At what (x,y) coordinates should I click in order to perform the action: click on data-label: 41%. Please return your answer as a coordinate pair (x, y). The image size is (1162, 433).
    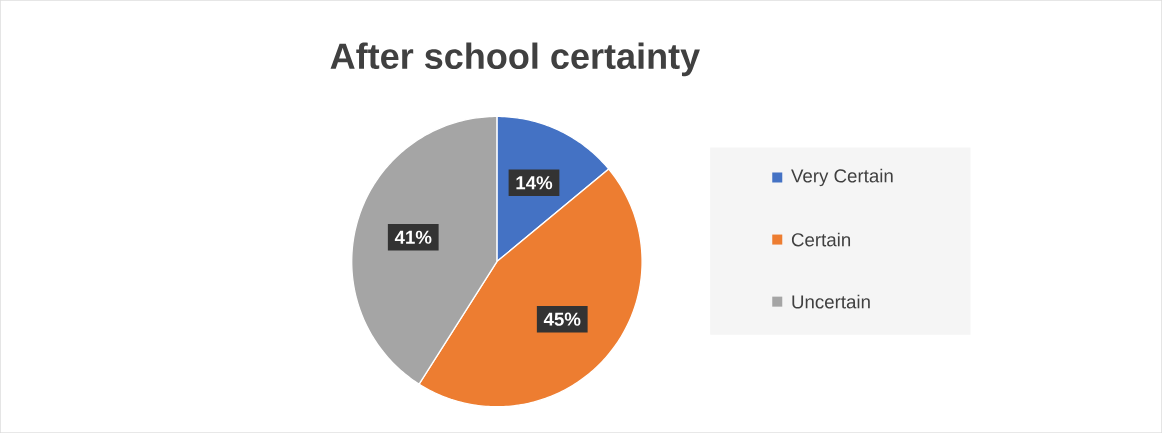
    Looking at the image, I should click on (413, 237).